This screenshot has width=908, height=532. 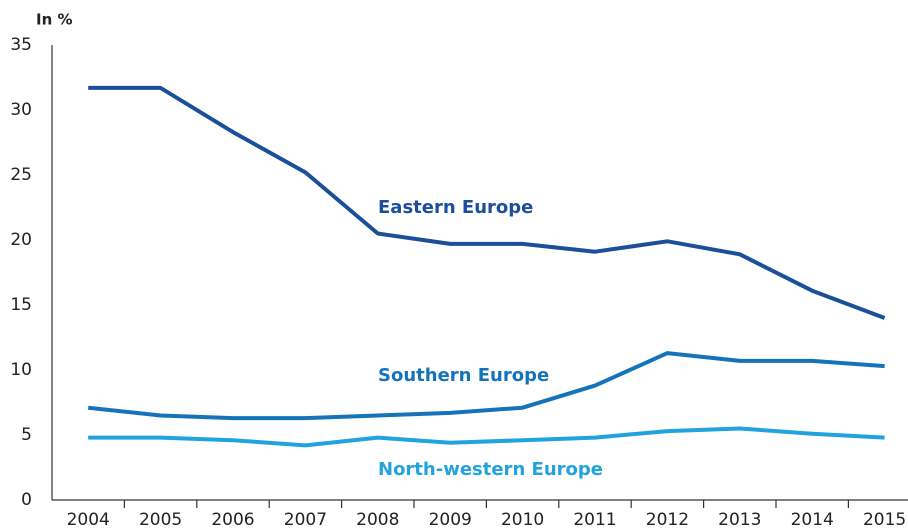 What do you see at coordinates (26, 500) in the screenshot?
I see `y-tick-label: 0` at bounding box center [26, 500].